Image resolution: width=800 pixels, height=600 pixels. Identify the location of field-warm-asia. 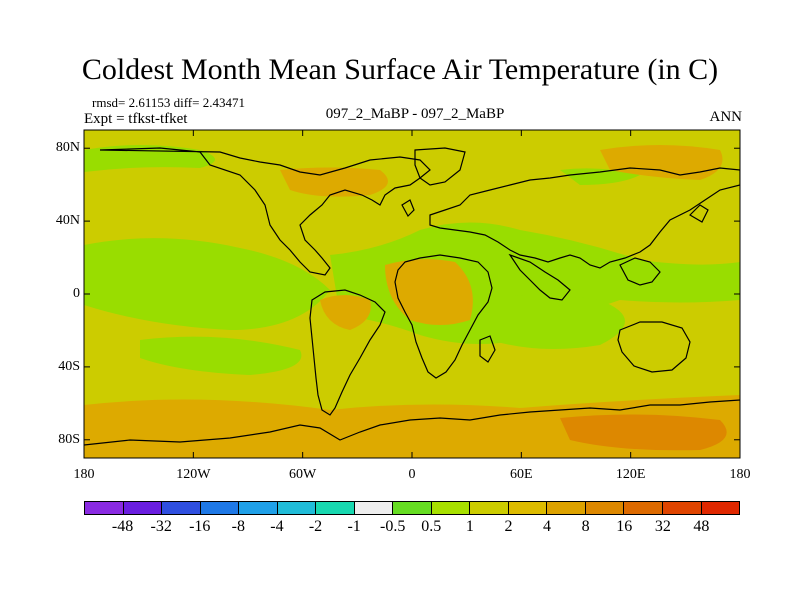
(661, 162).